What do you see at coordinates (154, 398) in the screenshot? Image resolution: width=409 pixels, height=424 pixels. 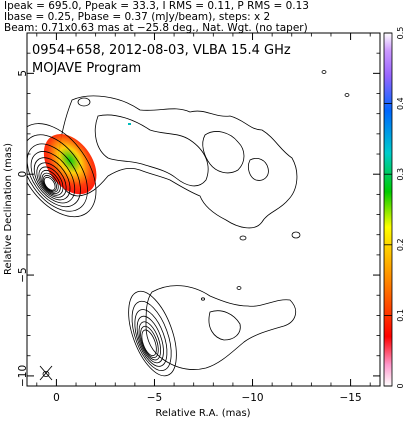 I see `x-tick-label: −5` at bounding box center [154, 398].